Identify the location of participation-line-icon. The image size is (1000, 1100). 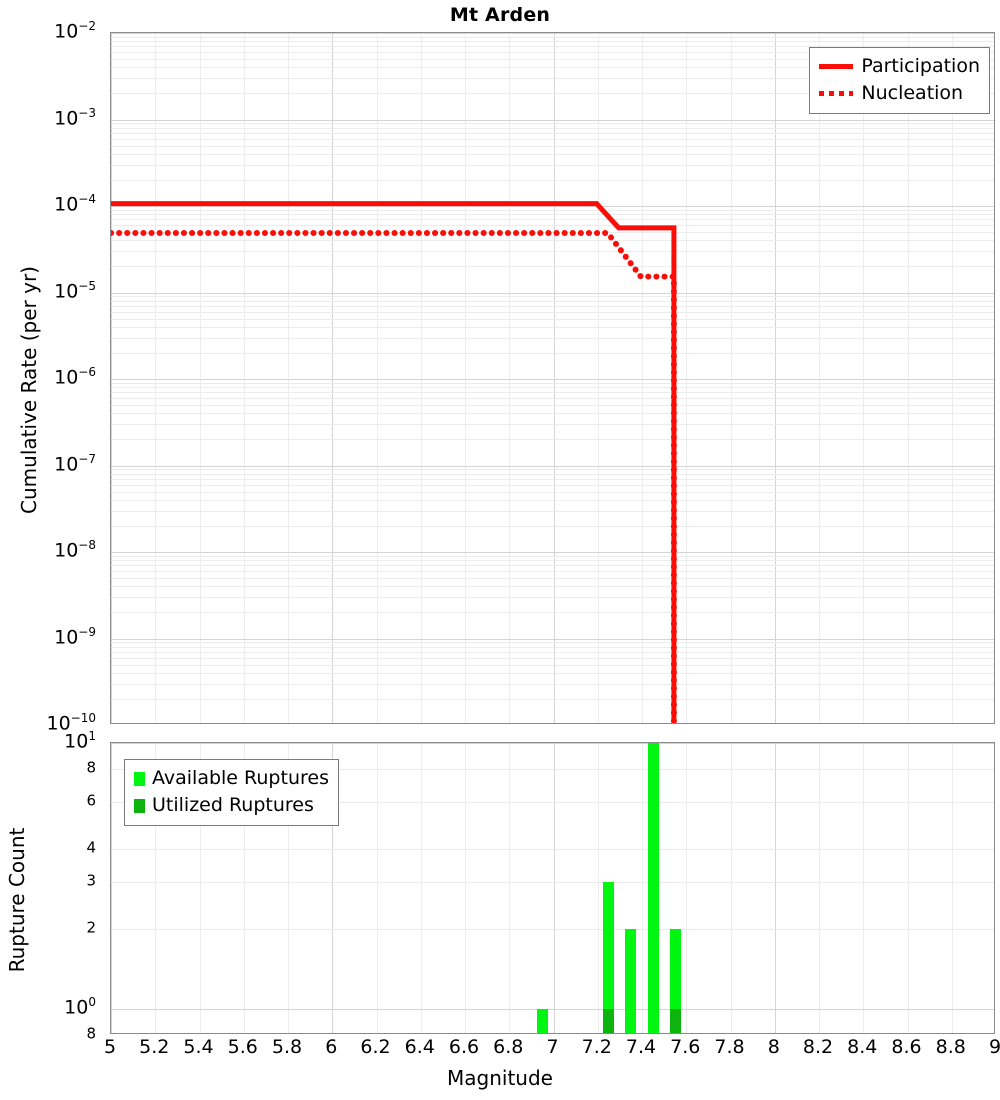
(836, 66).